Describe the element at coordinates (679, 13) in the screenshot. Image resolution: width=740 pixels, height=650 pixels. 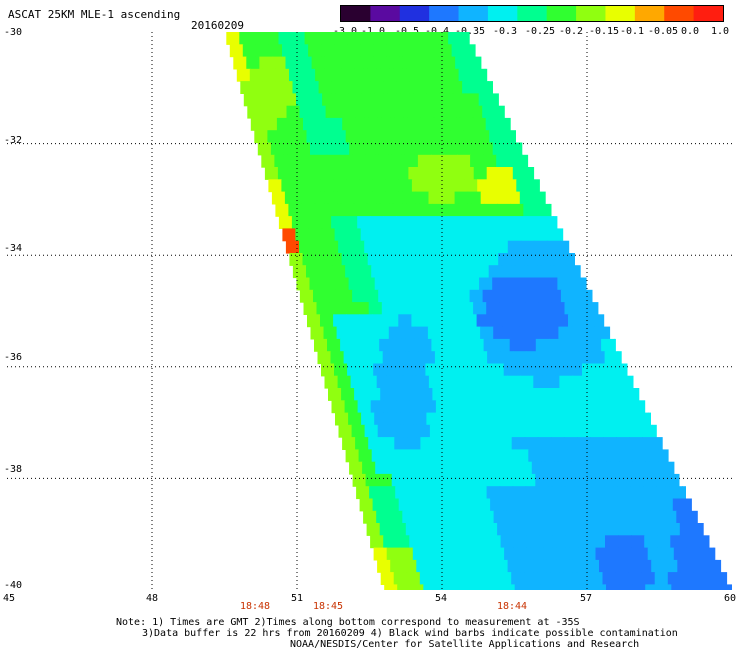
I see `color-scale-swatch` at that location.